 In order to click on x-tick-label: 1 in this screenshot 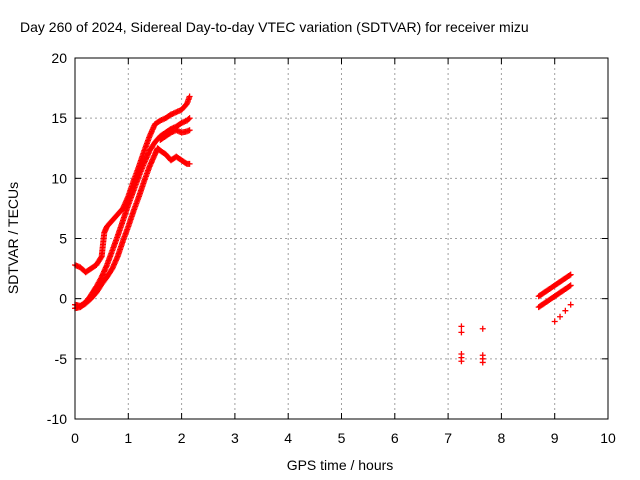, I will do `click(128, 438)`.